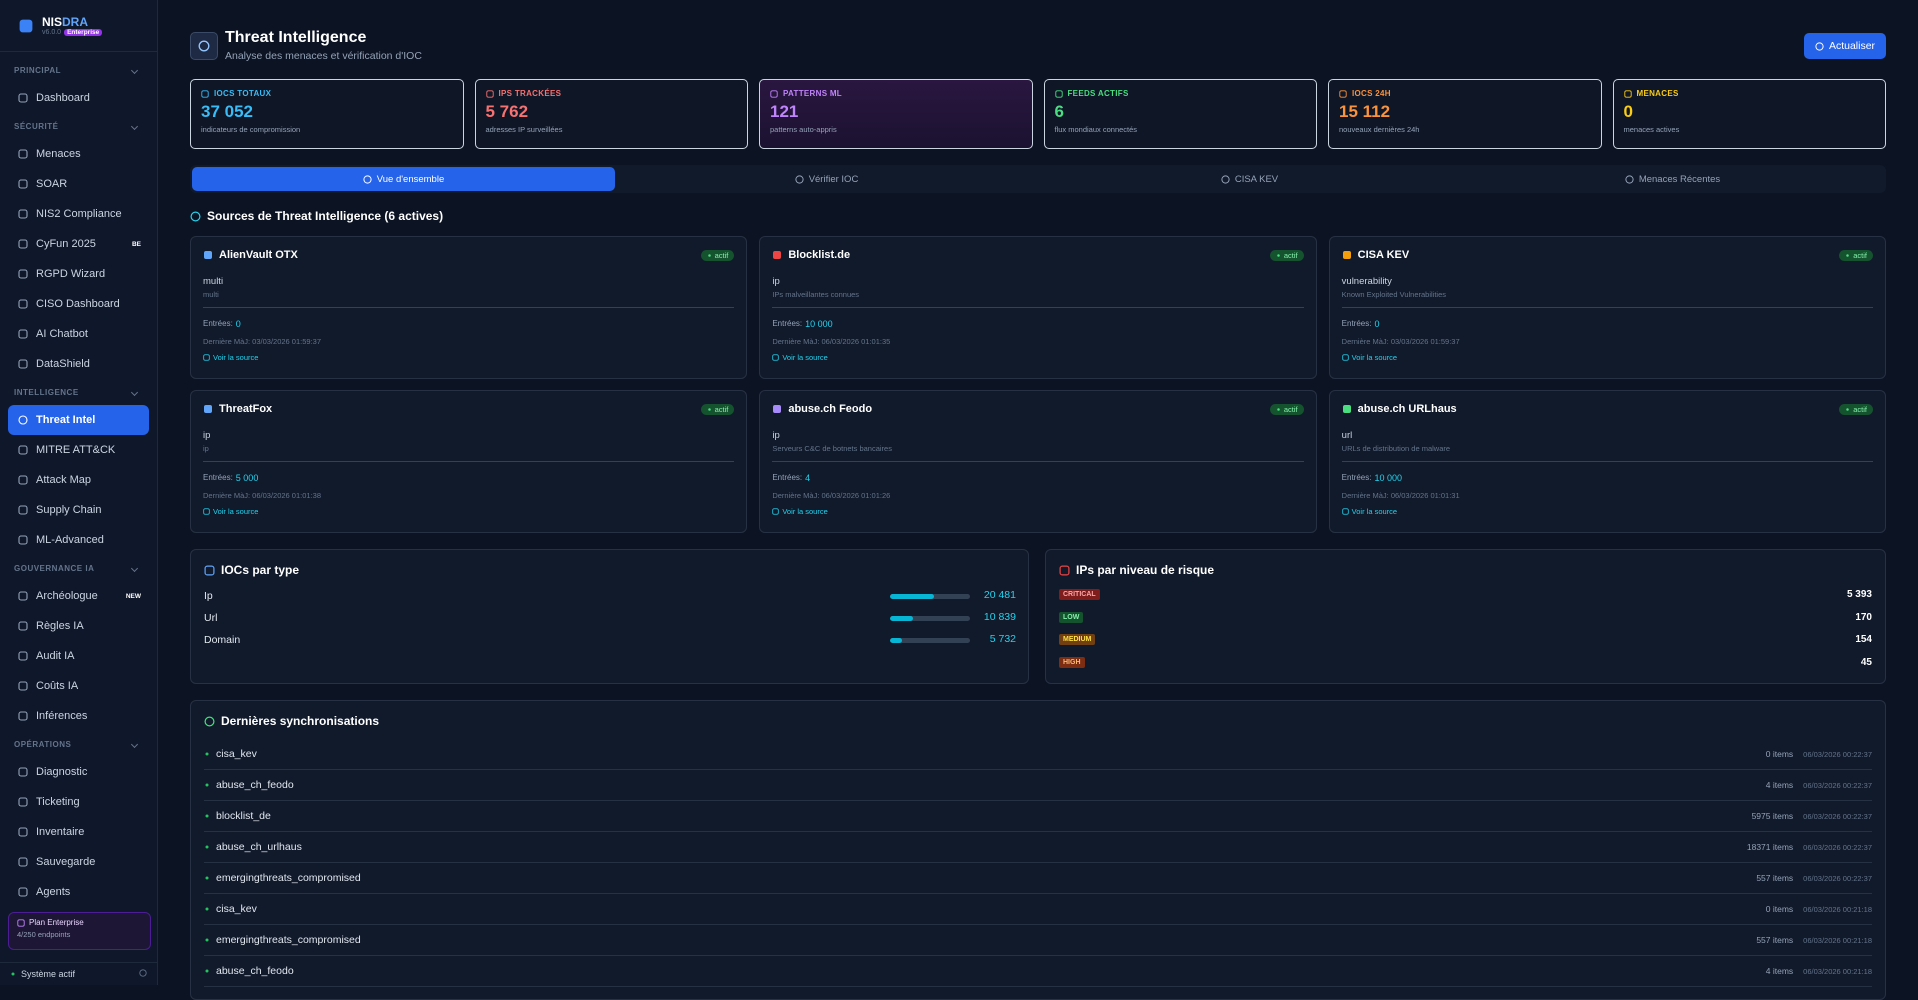 This screenshot has width=1918, height=1000. I want to click on plan: Plan Enterprise 4/250 endpoints, so click(79, 931).